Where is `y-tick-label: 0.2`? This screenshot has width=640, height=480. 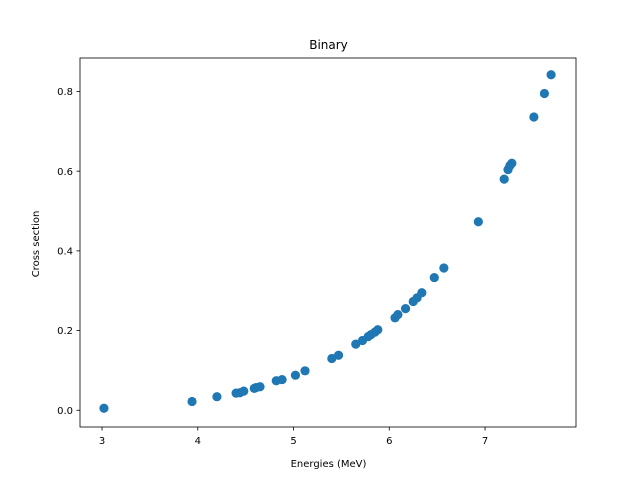
y-tick-label: 0.2 is located at coordinates (65, 331).